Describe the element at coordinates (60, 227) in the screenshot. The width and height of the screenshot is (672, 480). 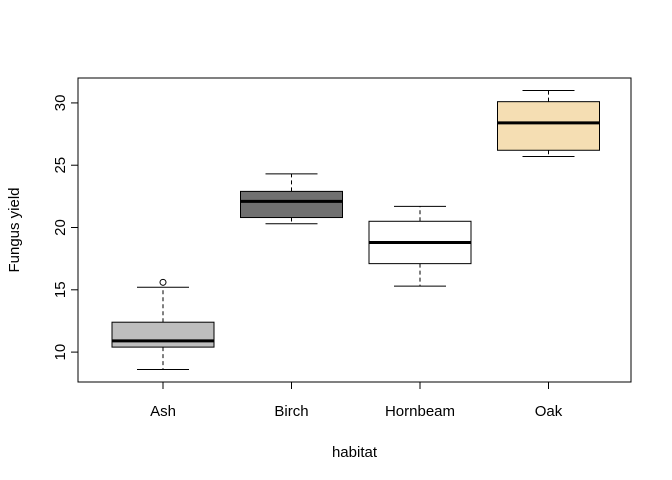
I see `y-tick-label: 20` at that location.